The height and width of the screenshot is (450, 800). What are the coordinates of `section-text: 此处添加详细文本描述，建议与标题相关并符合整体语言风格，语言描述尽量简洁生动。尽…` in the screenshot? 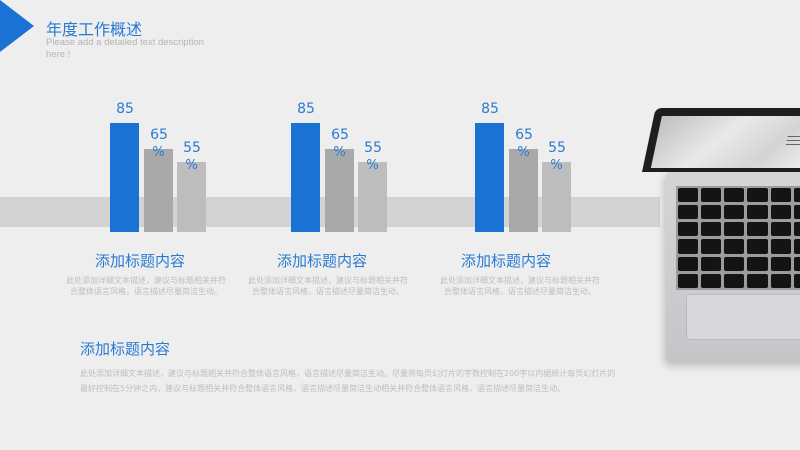 It's located at (348, 381).